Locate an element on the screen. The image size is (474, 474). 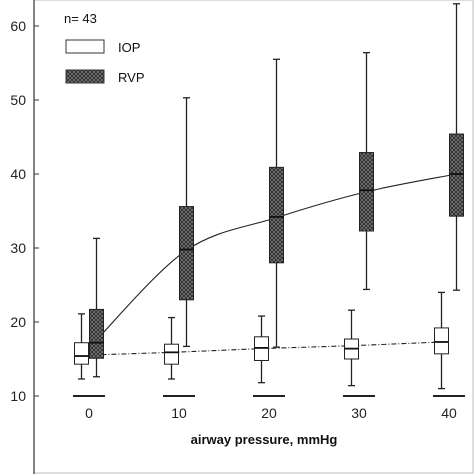
y-tick-label: 30 is located at coordinates (18, 248).